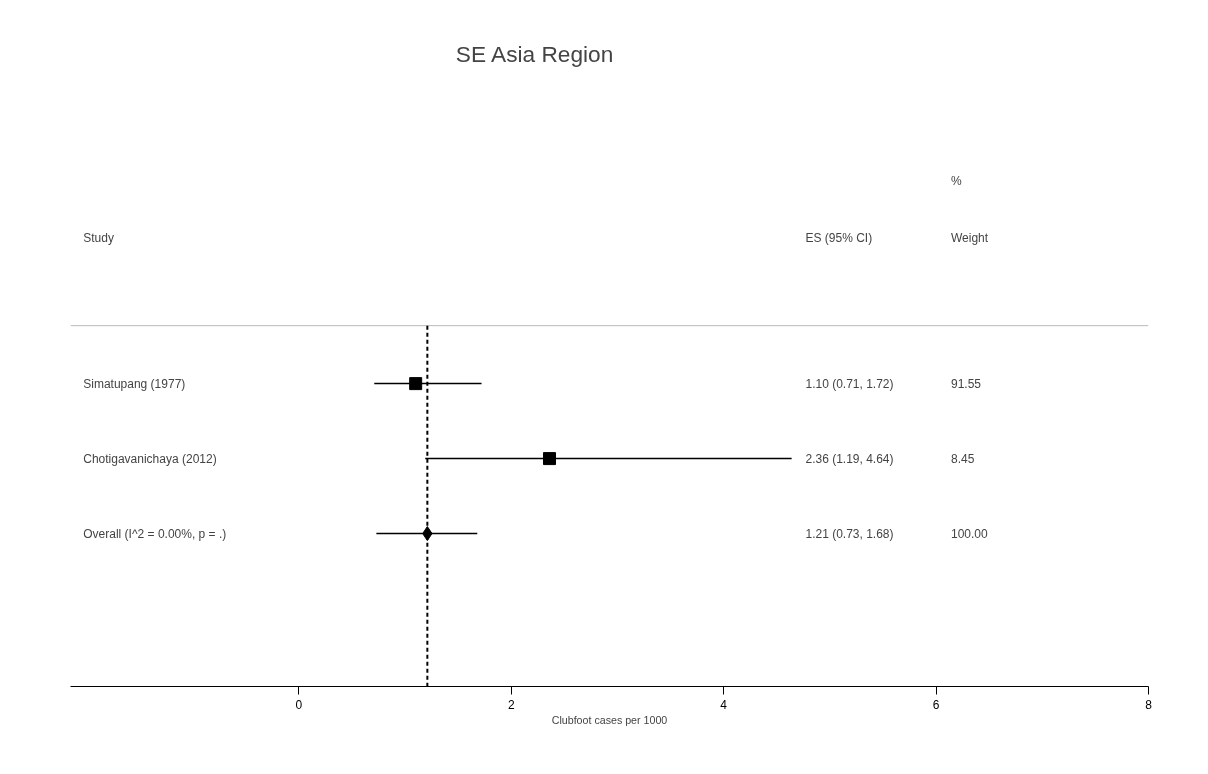  What do you see at coordinates (609, 719) in the screenshot?
I see `x-axis-title: Clubfoot cases per 1000` at bounding box center [609, 719].